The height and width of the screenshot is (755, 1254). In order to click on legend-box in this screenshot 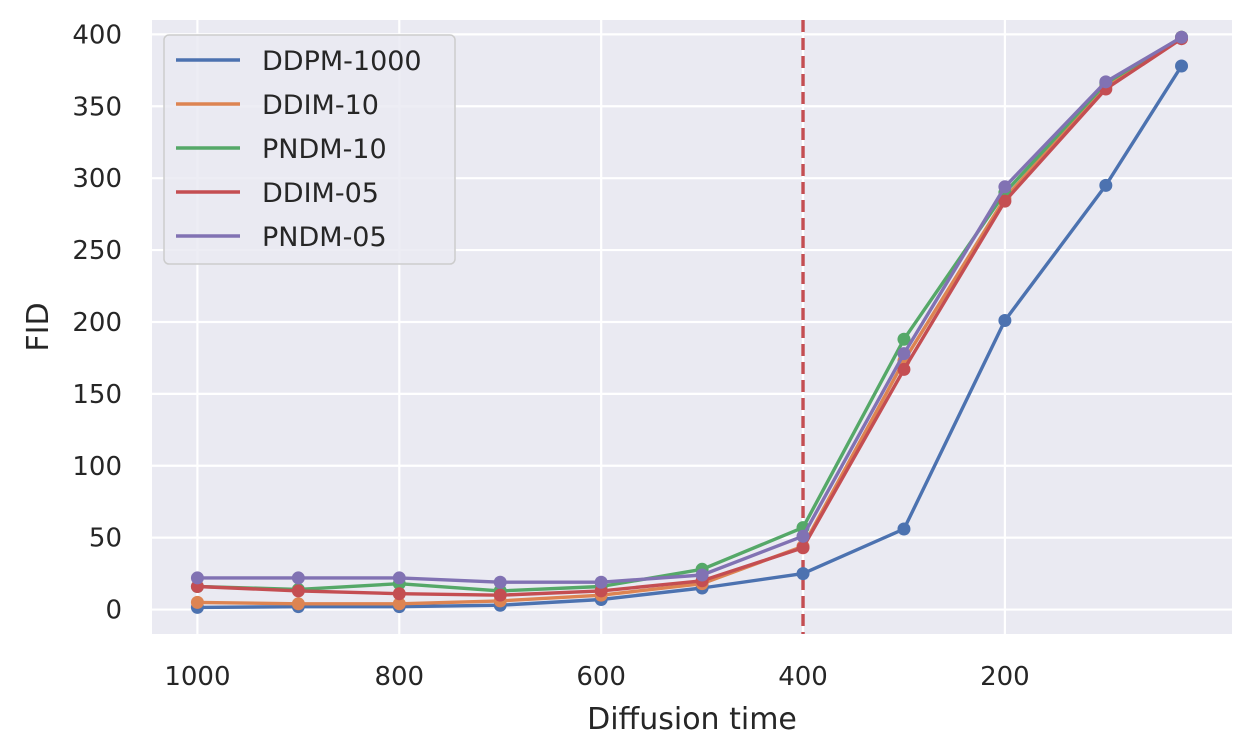, I will do `click(309, 149)`.